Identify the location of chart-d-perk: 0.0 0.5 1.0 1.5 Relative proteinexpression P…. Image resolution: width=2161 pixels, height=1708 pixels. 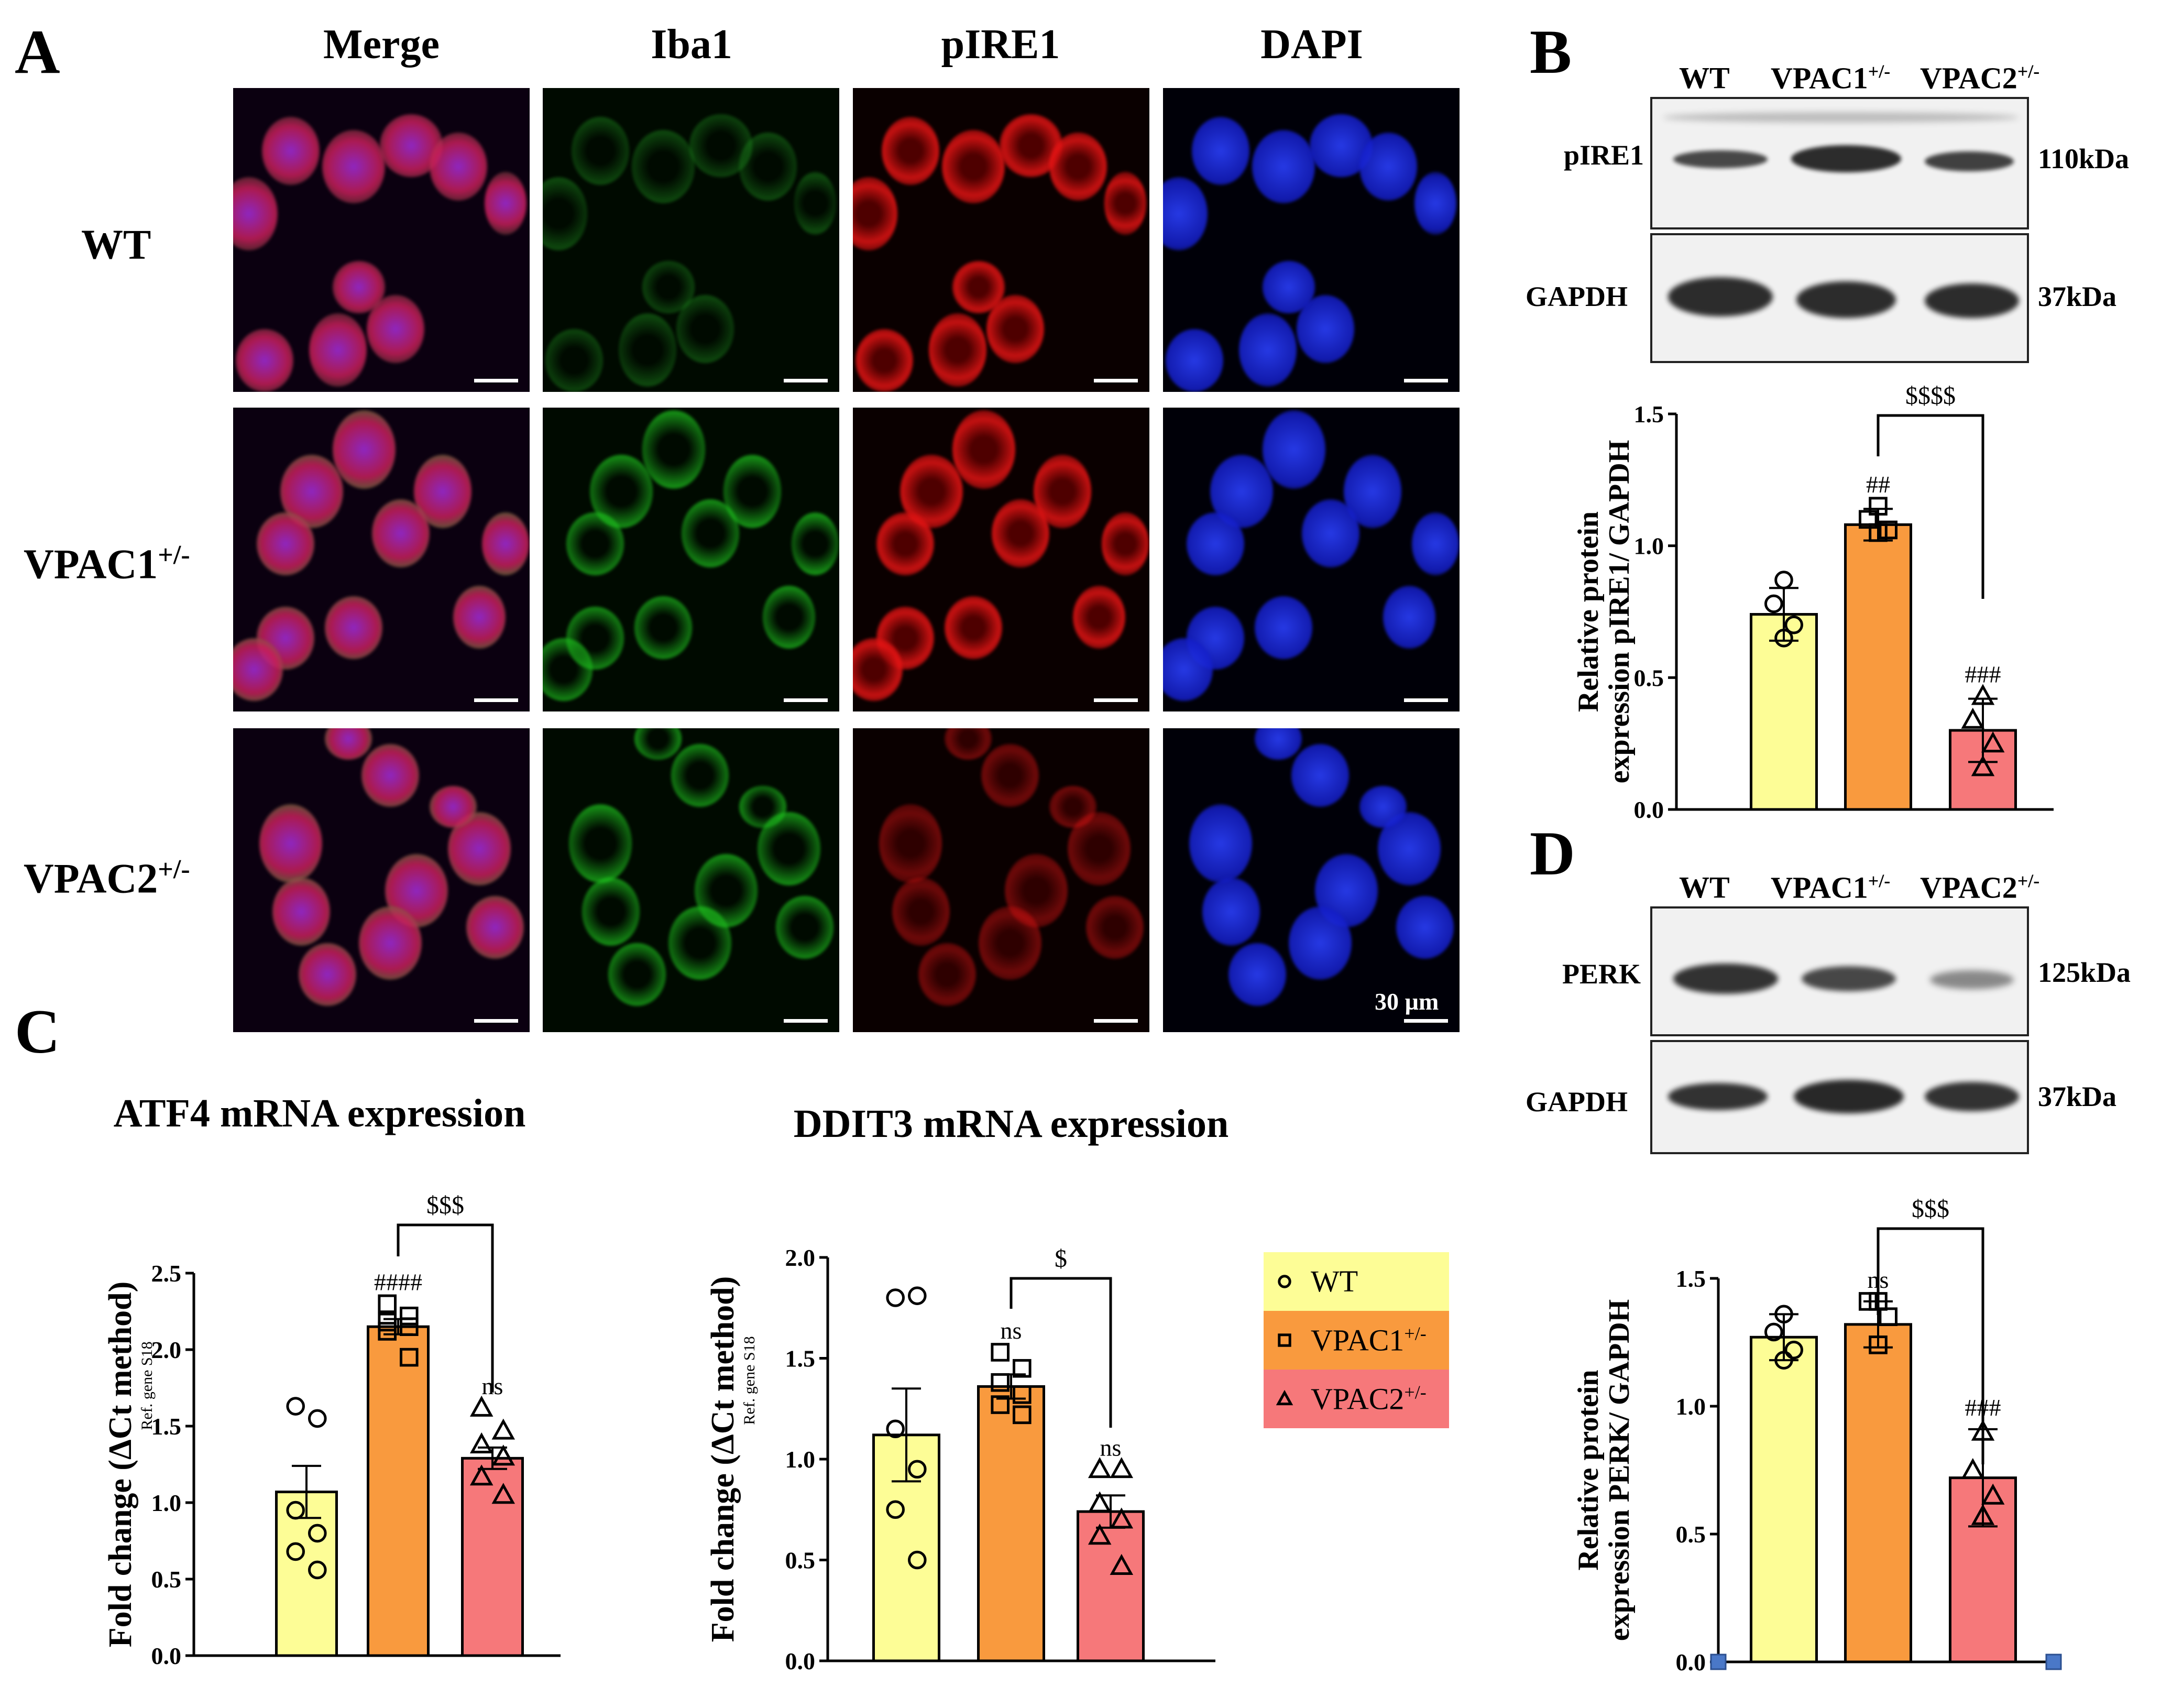
(1817, 1435).